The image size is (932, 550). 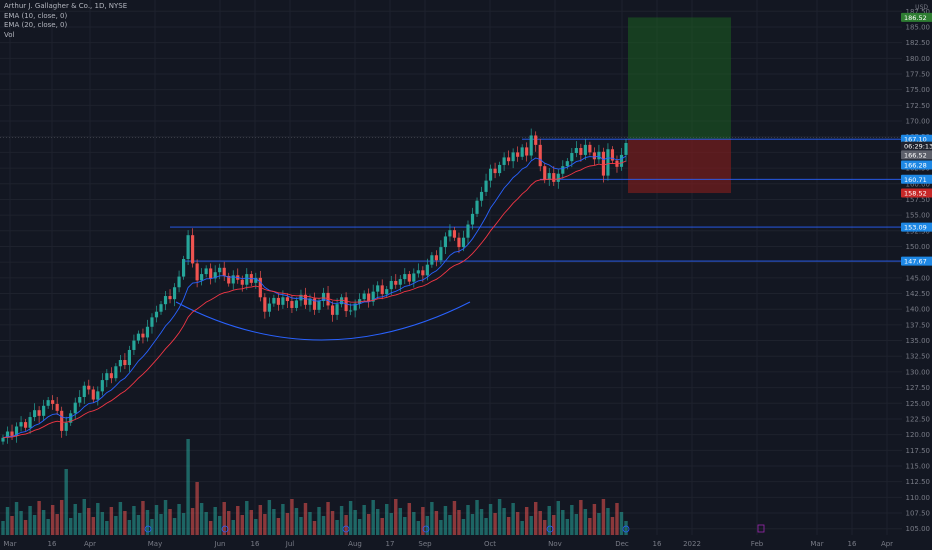 What do you see at coordinates (918, 341) in the screenshot?
I see `y-tick-label: 135.00` at bounding box center [918, 341].